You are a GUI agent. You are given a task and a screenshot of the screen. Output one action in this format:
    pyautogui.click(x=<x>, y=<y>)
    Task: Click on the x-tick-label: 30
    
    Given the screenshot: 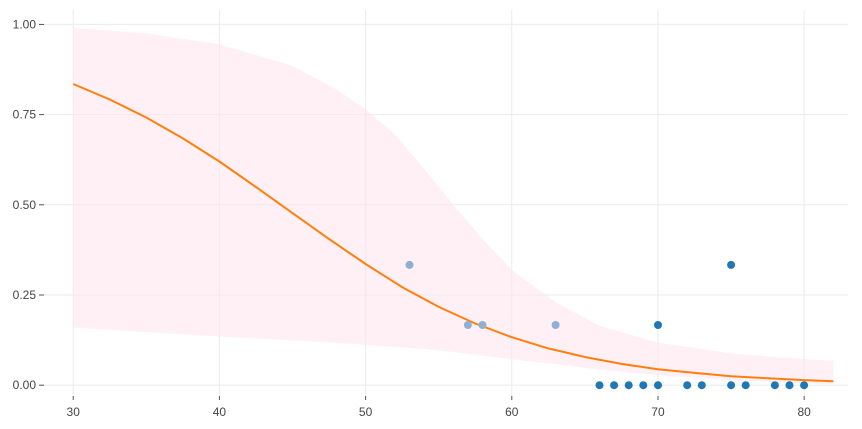 What is the action you would take?
    pyautogui.click(x=74, y=412)
    